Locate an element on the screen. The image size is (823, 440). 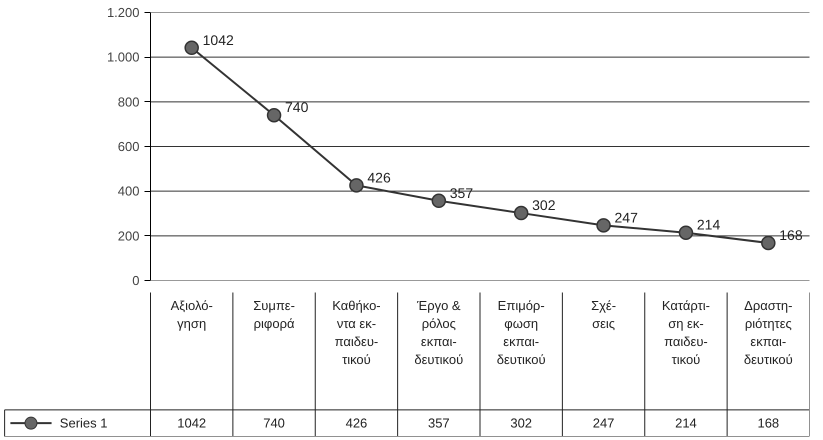
data-label: 302 is located at coordinates (521, 423).